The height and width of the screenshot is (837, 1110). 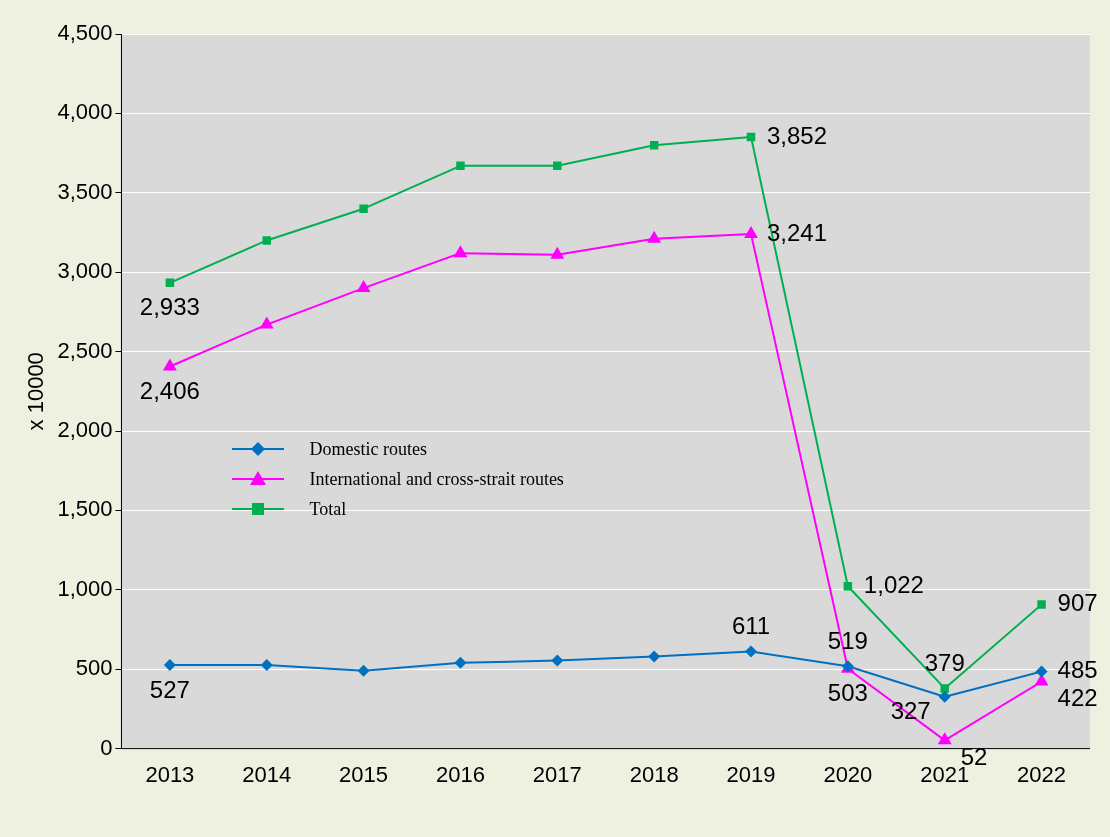 I want to click on data-label: 907, so click(x=1077, y=603).